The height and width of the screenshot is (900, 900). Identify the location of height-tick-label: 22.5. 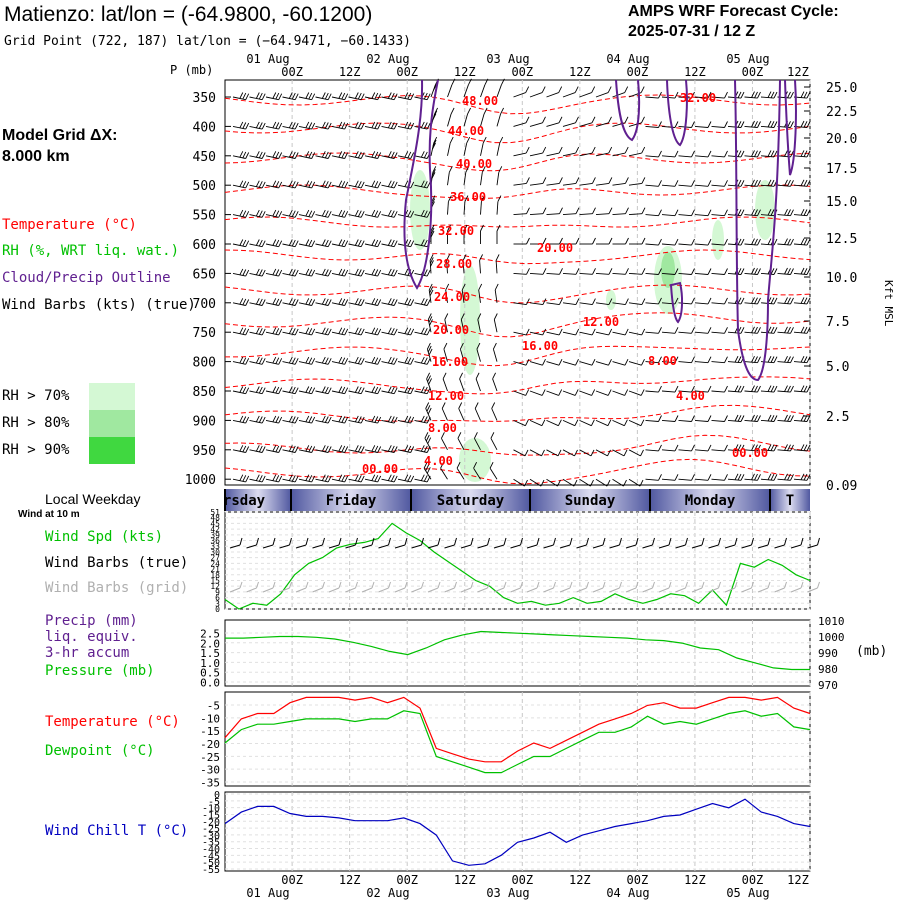
(841, 112).